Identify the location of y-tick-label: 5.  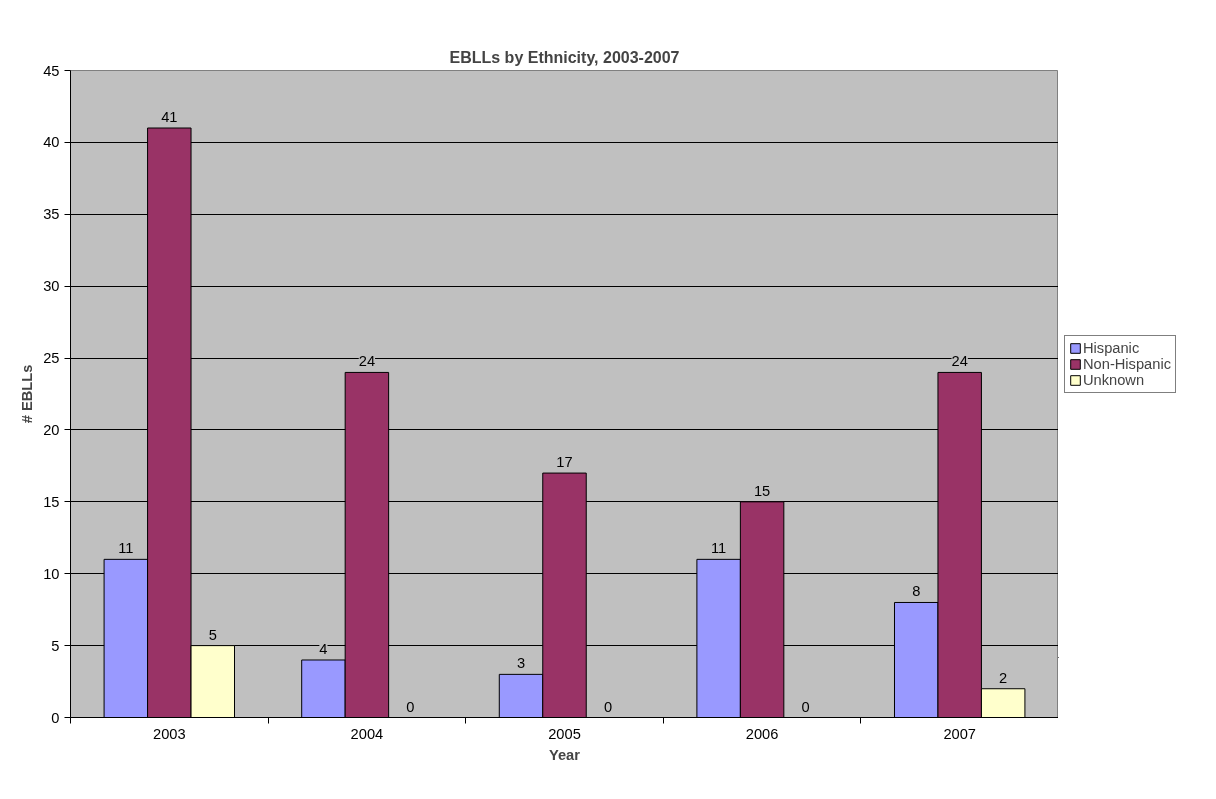
(55, 645).